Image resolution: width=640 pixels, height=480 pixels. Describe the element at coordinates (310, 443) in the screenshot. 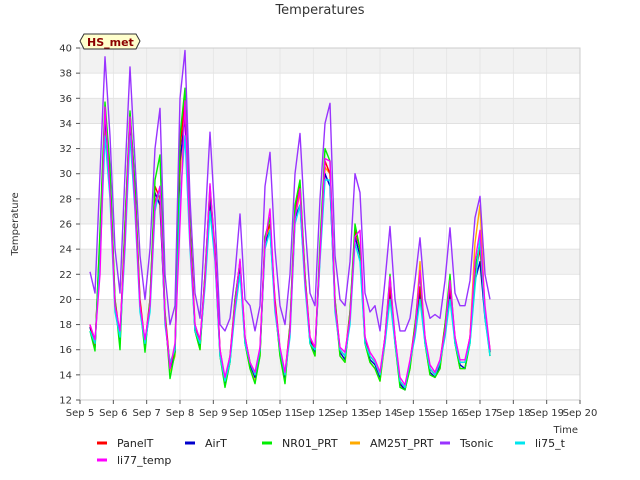

I see `legend-label: NR01_PRT` at that location.